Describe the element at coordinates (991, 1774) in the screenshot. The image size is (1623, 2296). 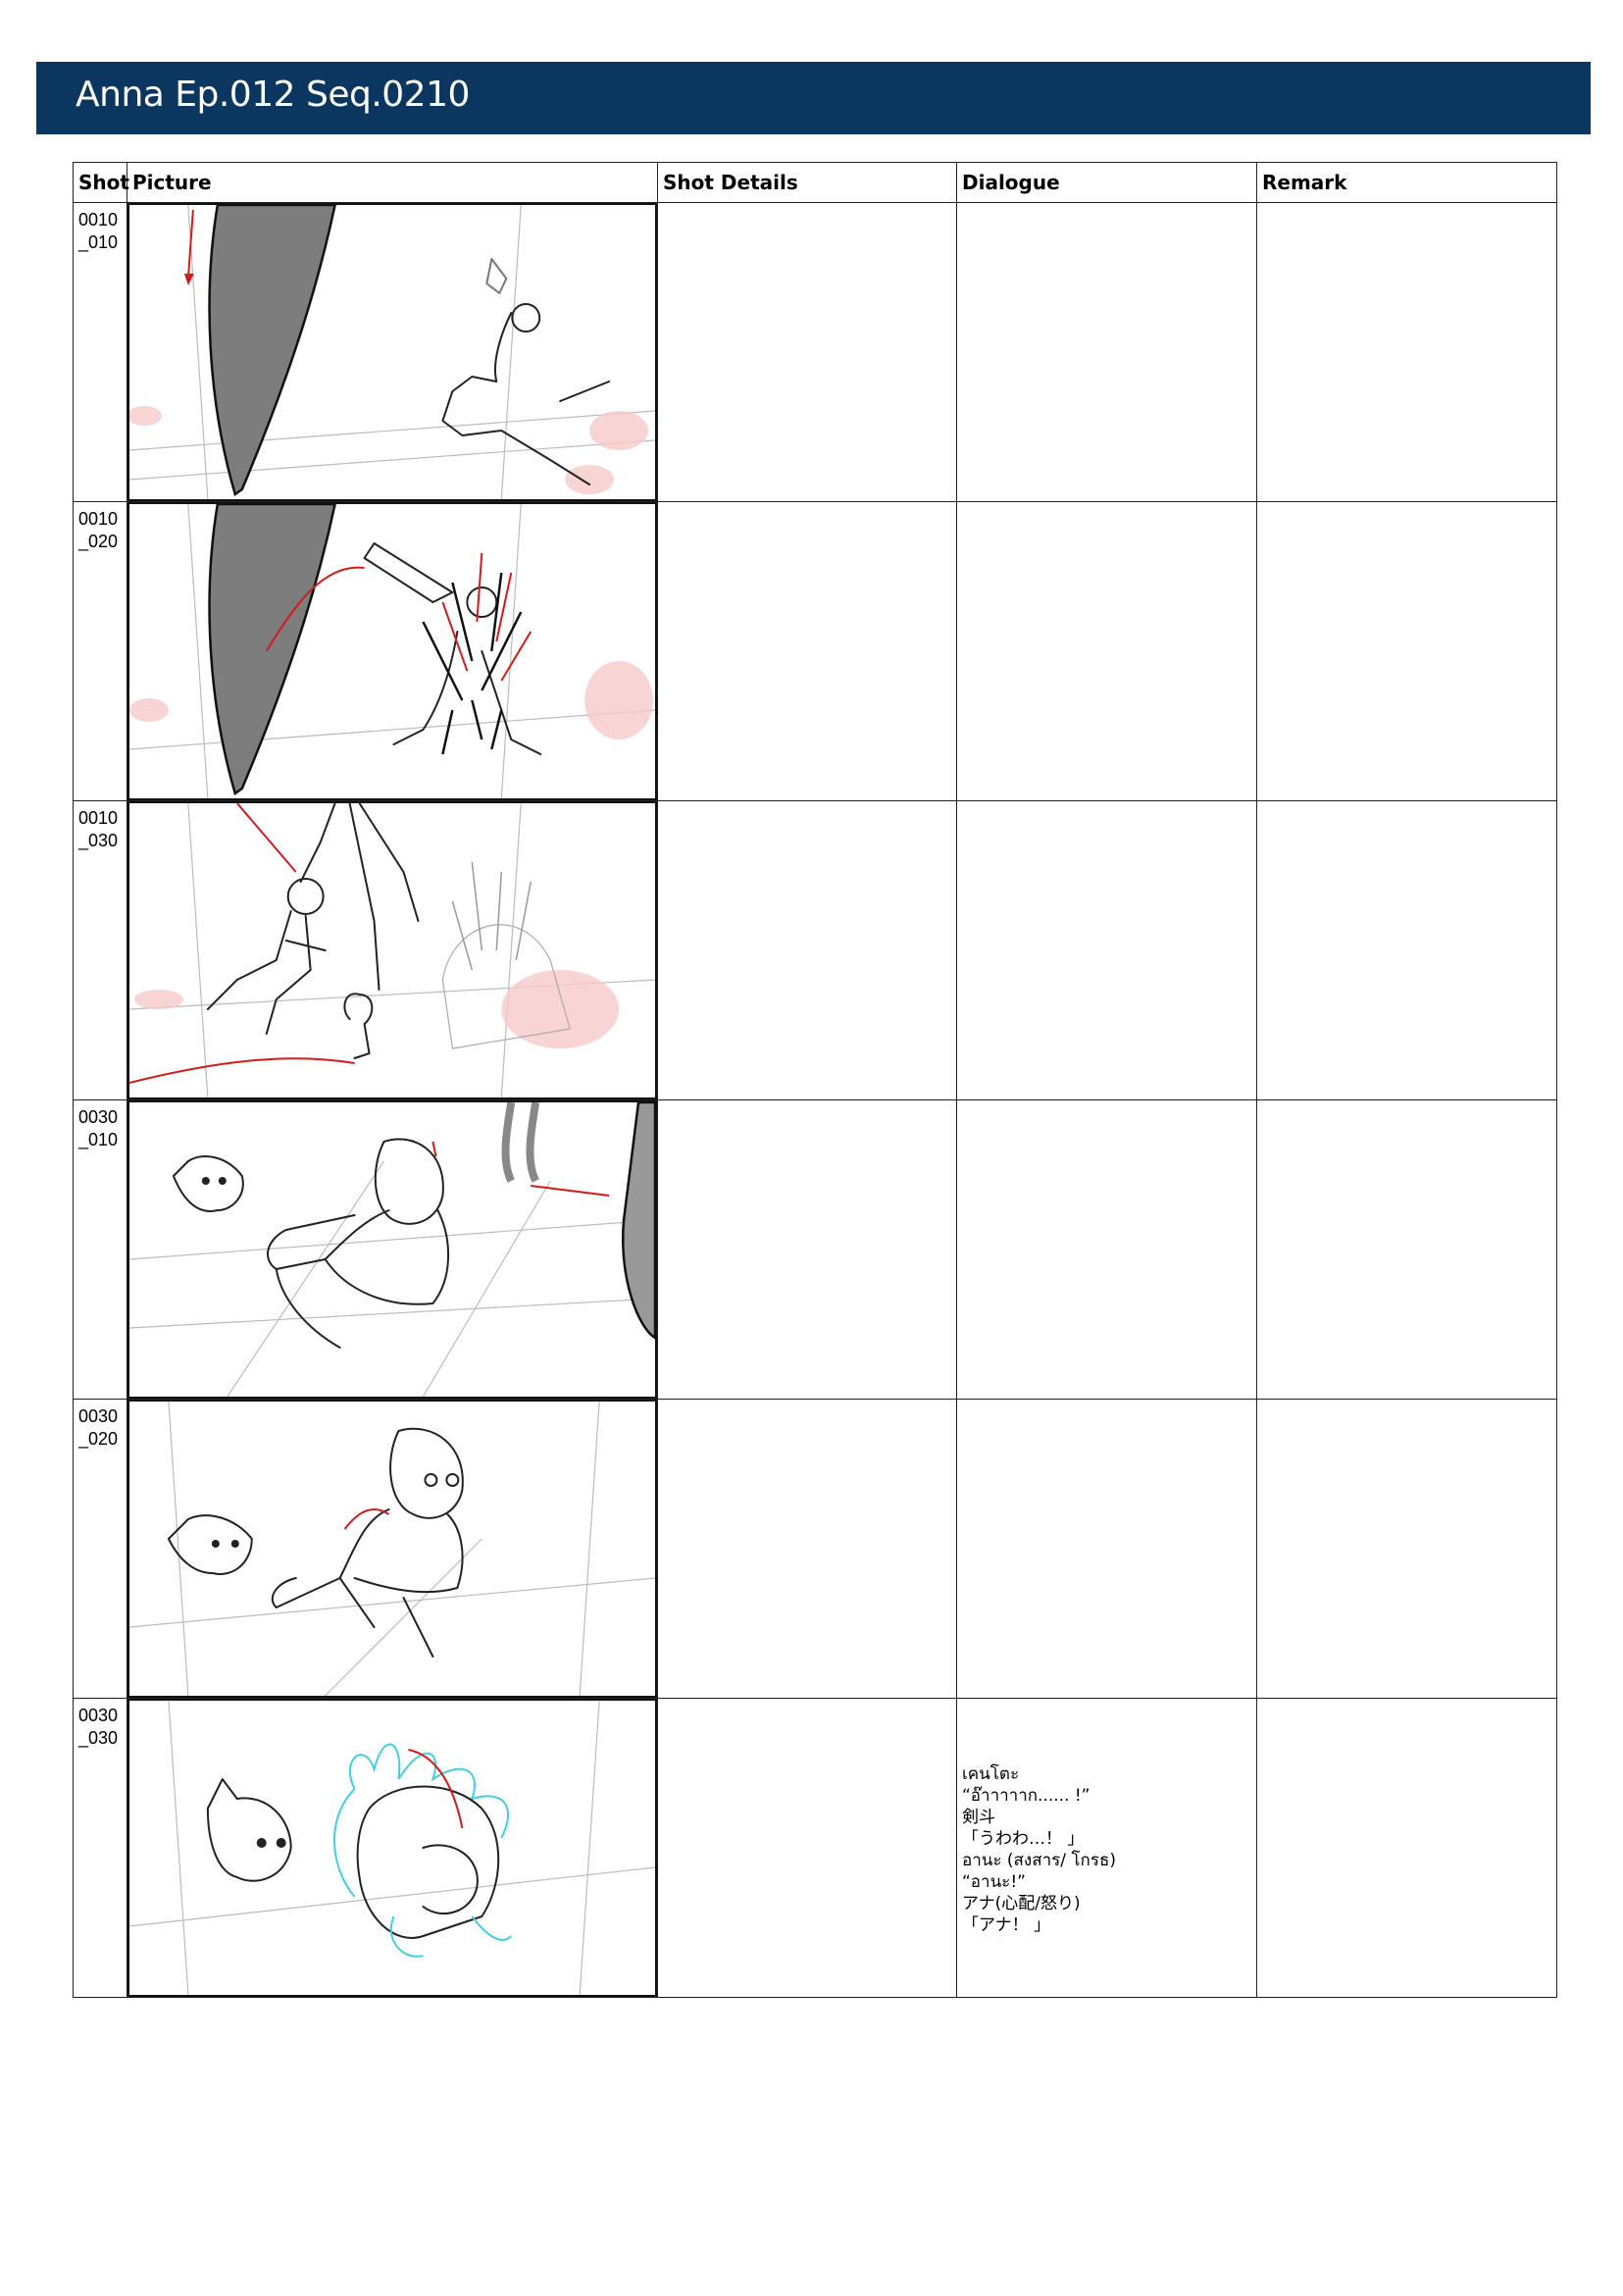
I see `dialogue-line: เคนโตะ` at that location.